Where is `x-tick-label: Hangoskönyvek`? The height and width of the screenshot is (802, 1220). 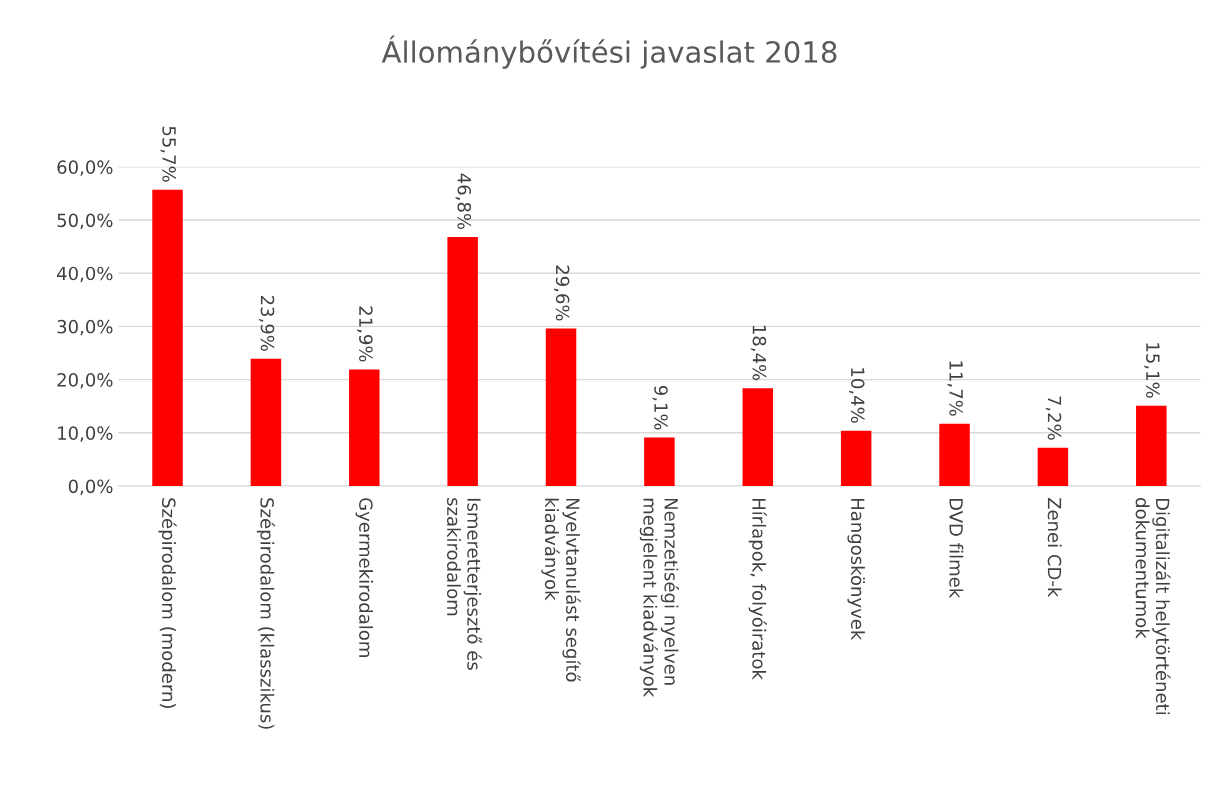 x-tick-label: Hangoskönyvek is located at coordinates (856, 569).